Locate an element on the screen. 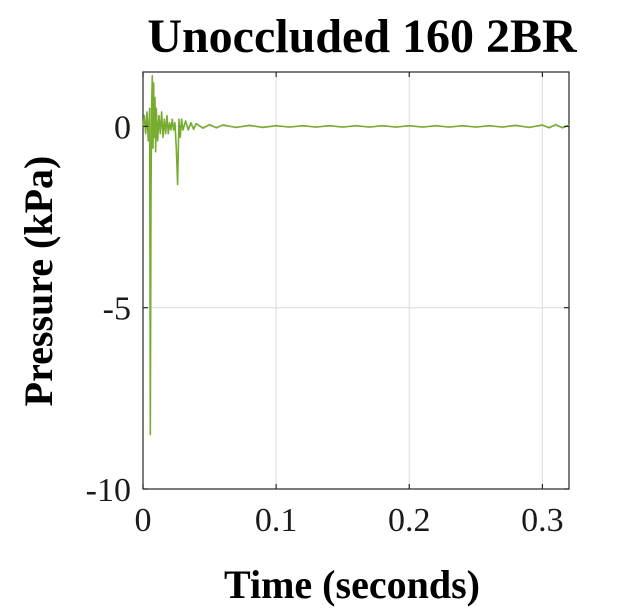  y-tick-label: -10 is located at coordinates (108, 490).